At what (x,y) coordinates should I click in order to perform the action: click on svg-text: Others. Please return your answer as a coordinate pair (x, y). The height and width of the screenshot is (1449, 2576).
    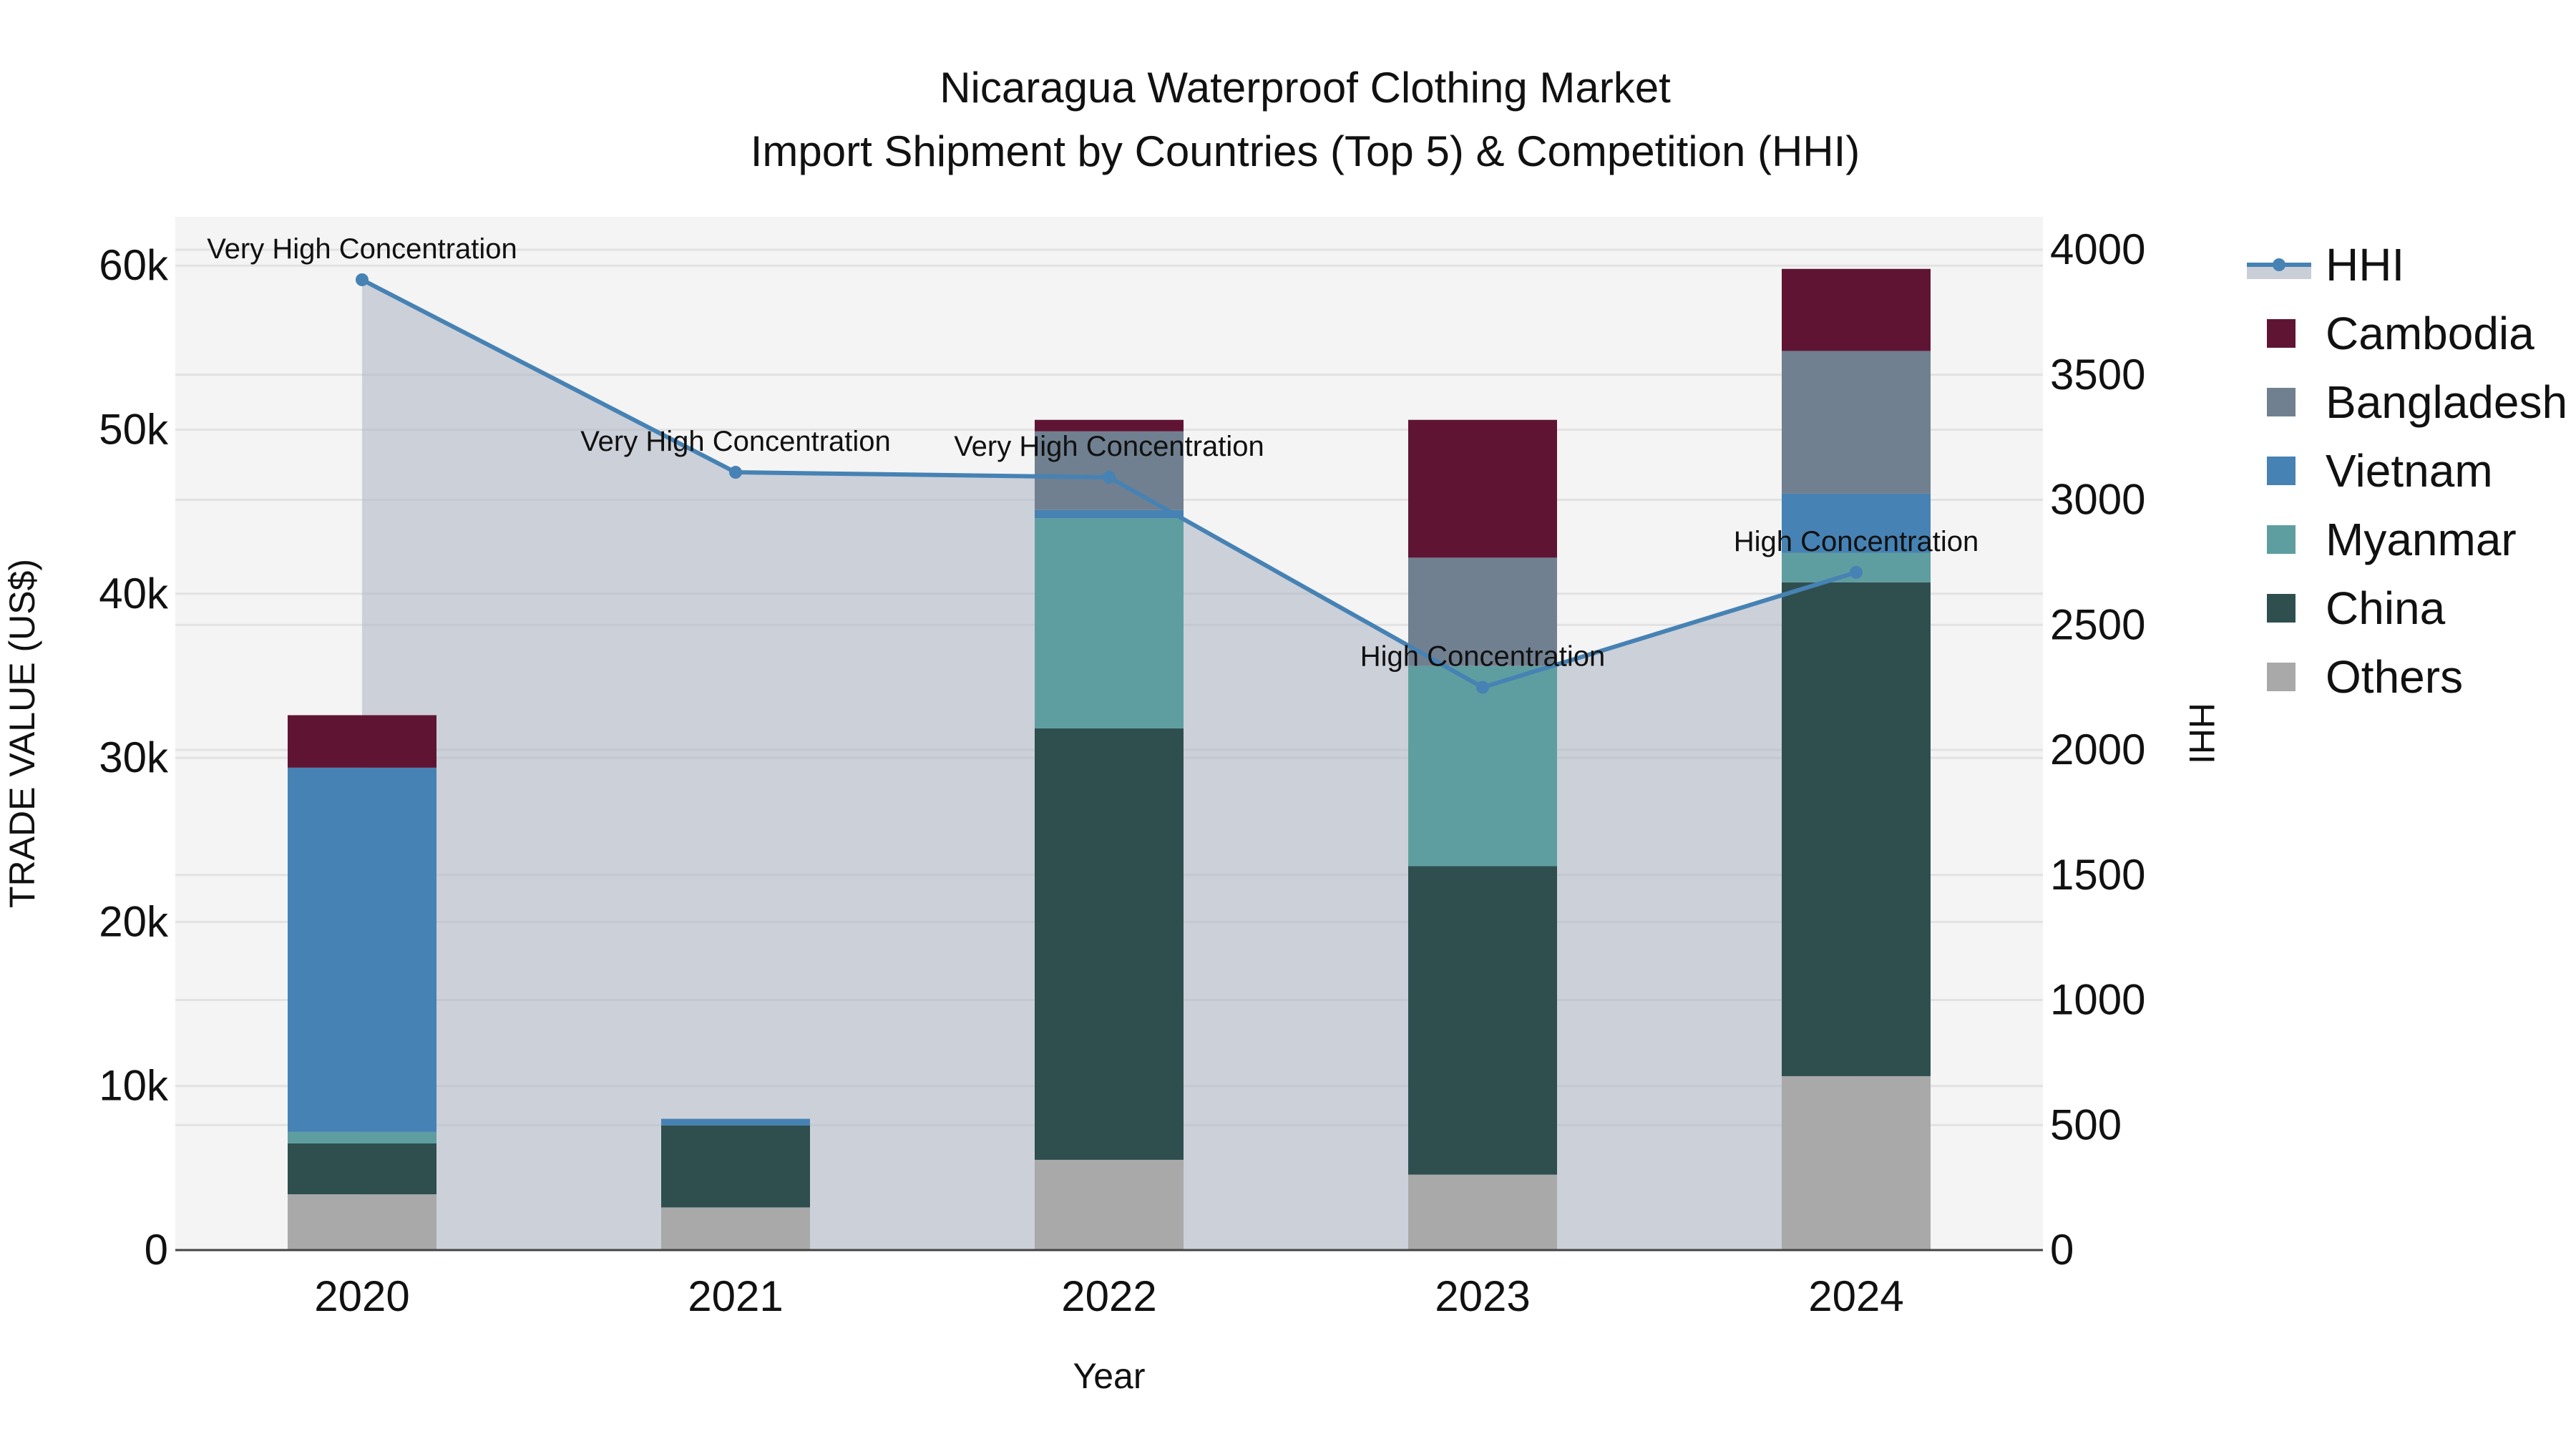
    Looking at the image, I should click on (2394, 677).